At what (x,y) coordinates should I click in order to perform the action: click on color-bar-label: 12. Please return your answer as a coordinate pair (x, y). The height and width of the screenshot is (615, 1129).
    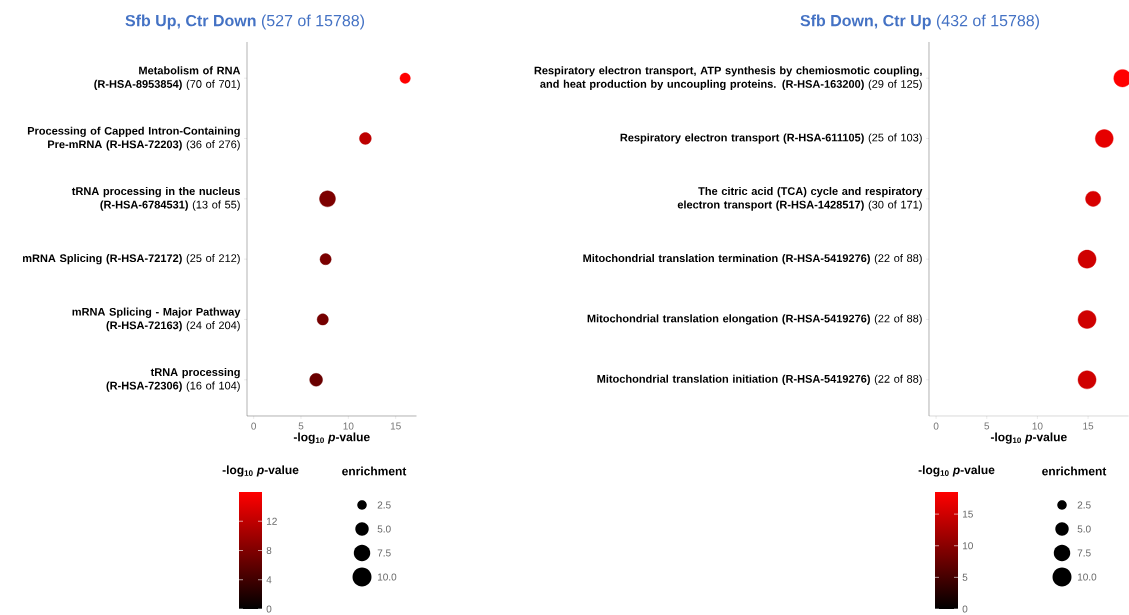
    Looking at the image, I should click on (271, 521).